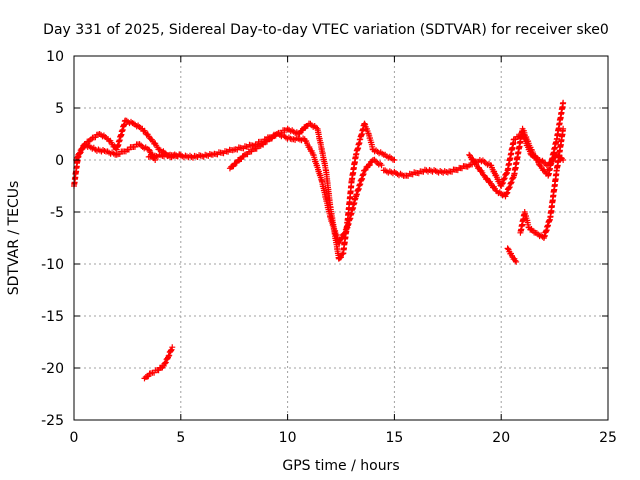 Image resolution: width=640 pixels, height=480 pixels. Describe the element at coordinates (501, 438) in the screenshot. I see `x-tick-label: 20` at that location.